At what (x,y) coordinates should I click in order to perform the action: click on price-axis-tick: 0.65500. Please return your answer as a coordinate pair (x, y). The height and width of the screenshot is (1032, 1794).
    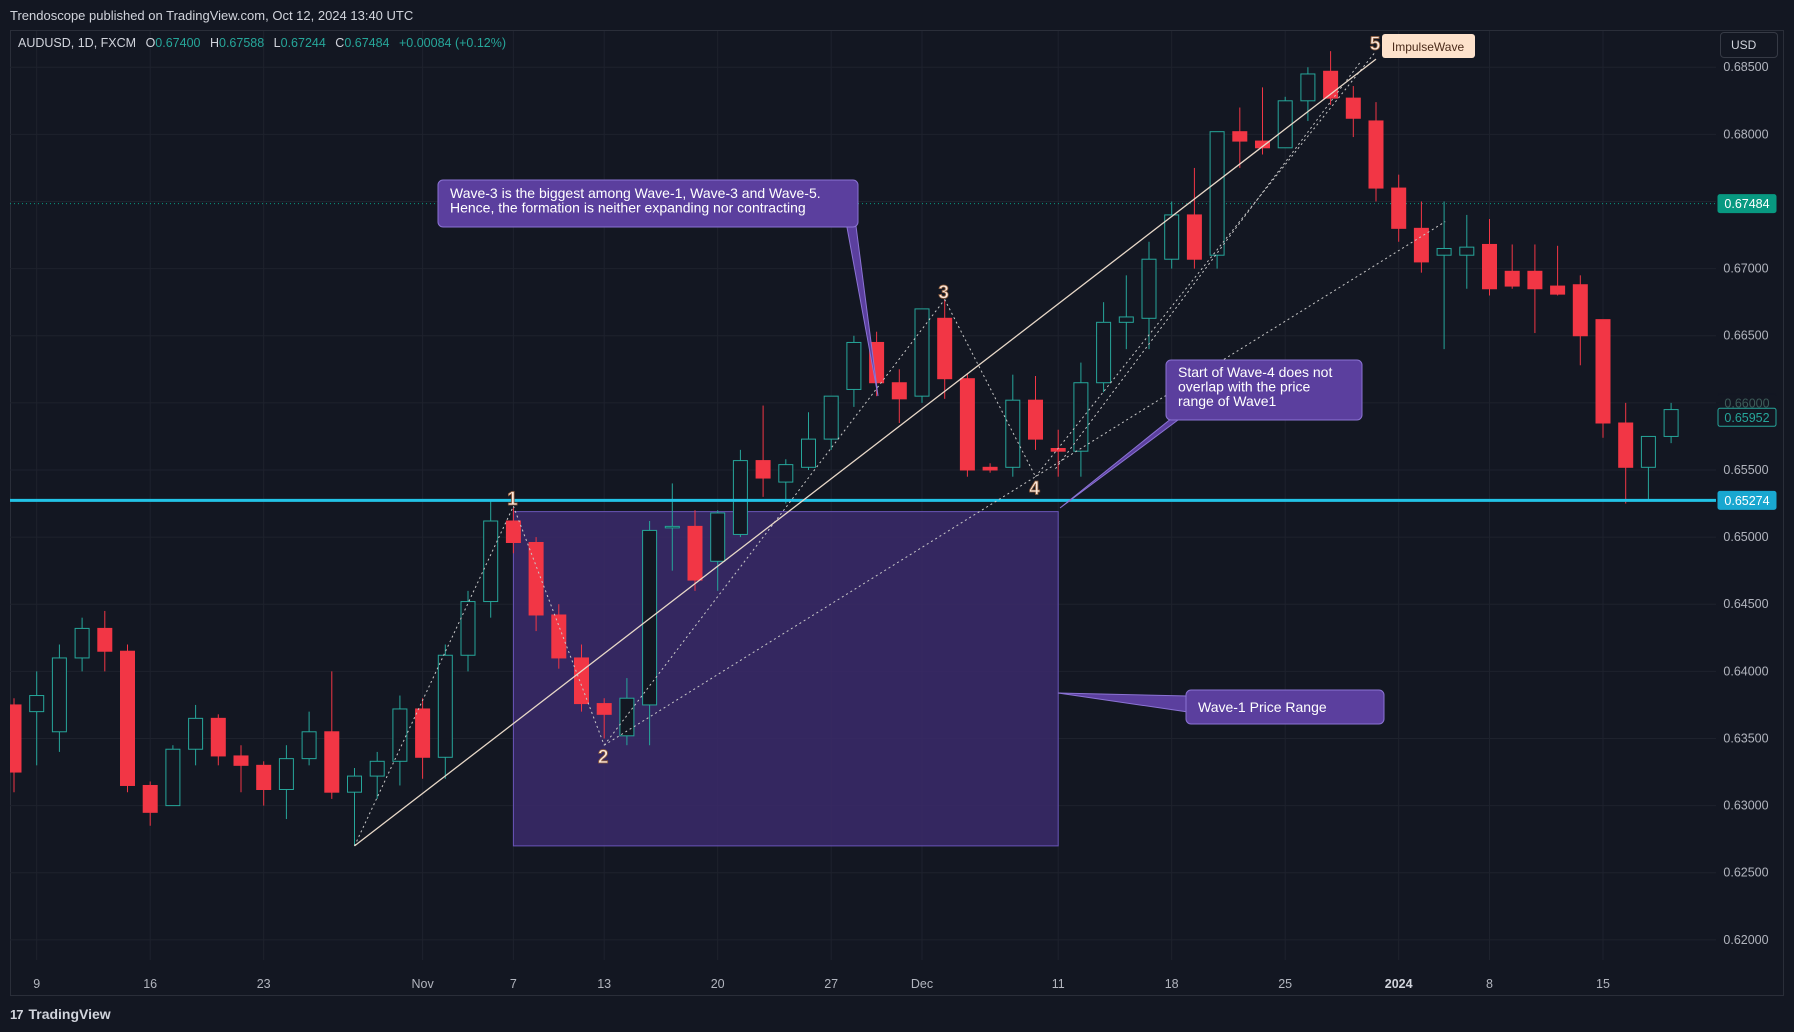
    Looking at the image, I should click on (1745, 470).